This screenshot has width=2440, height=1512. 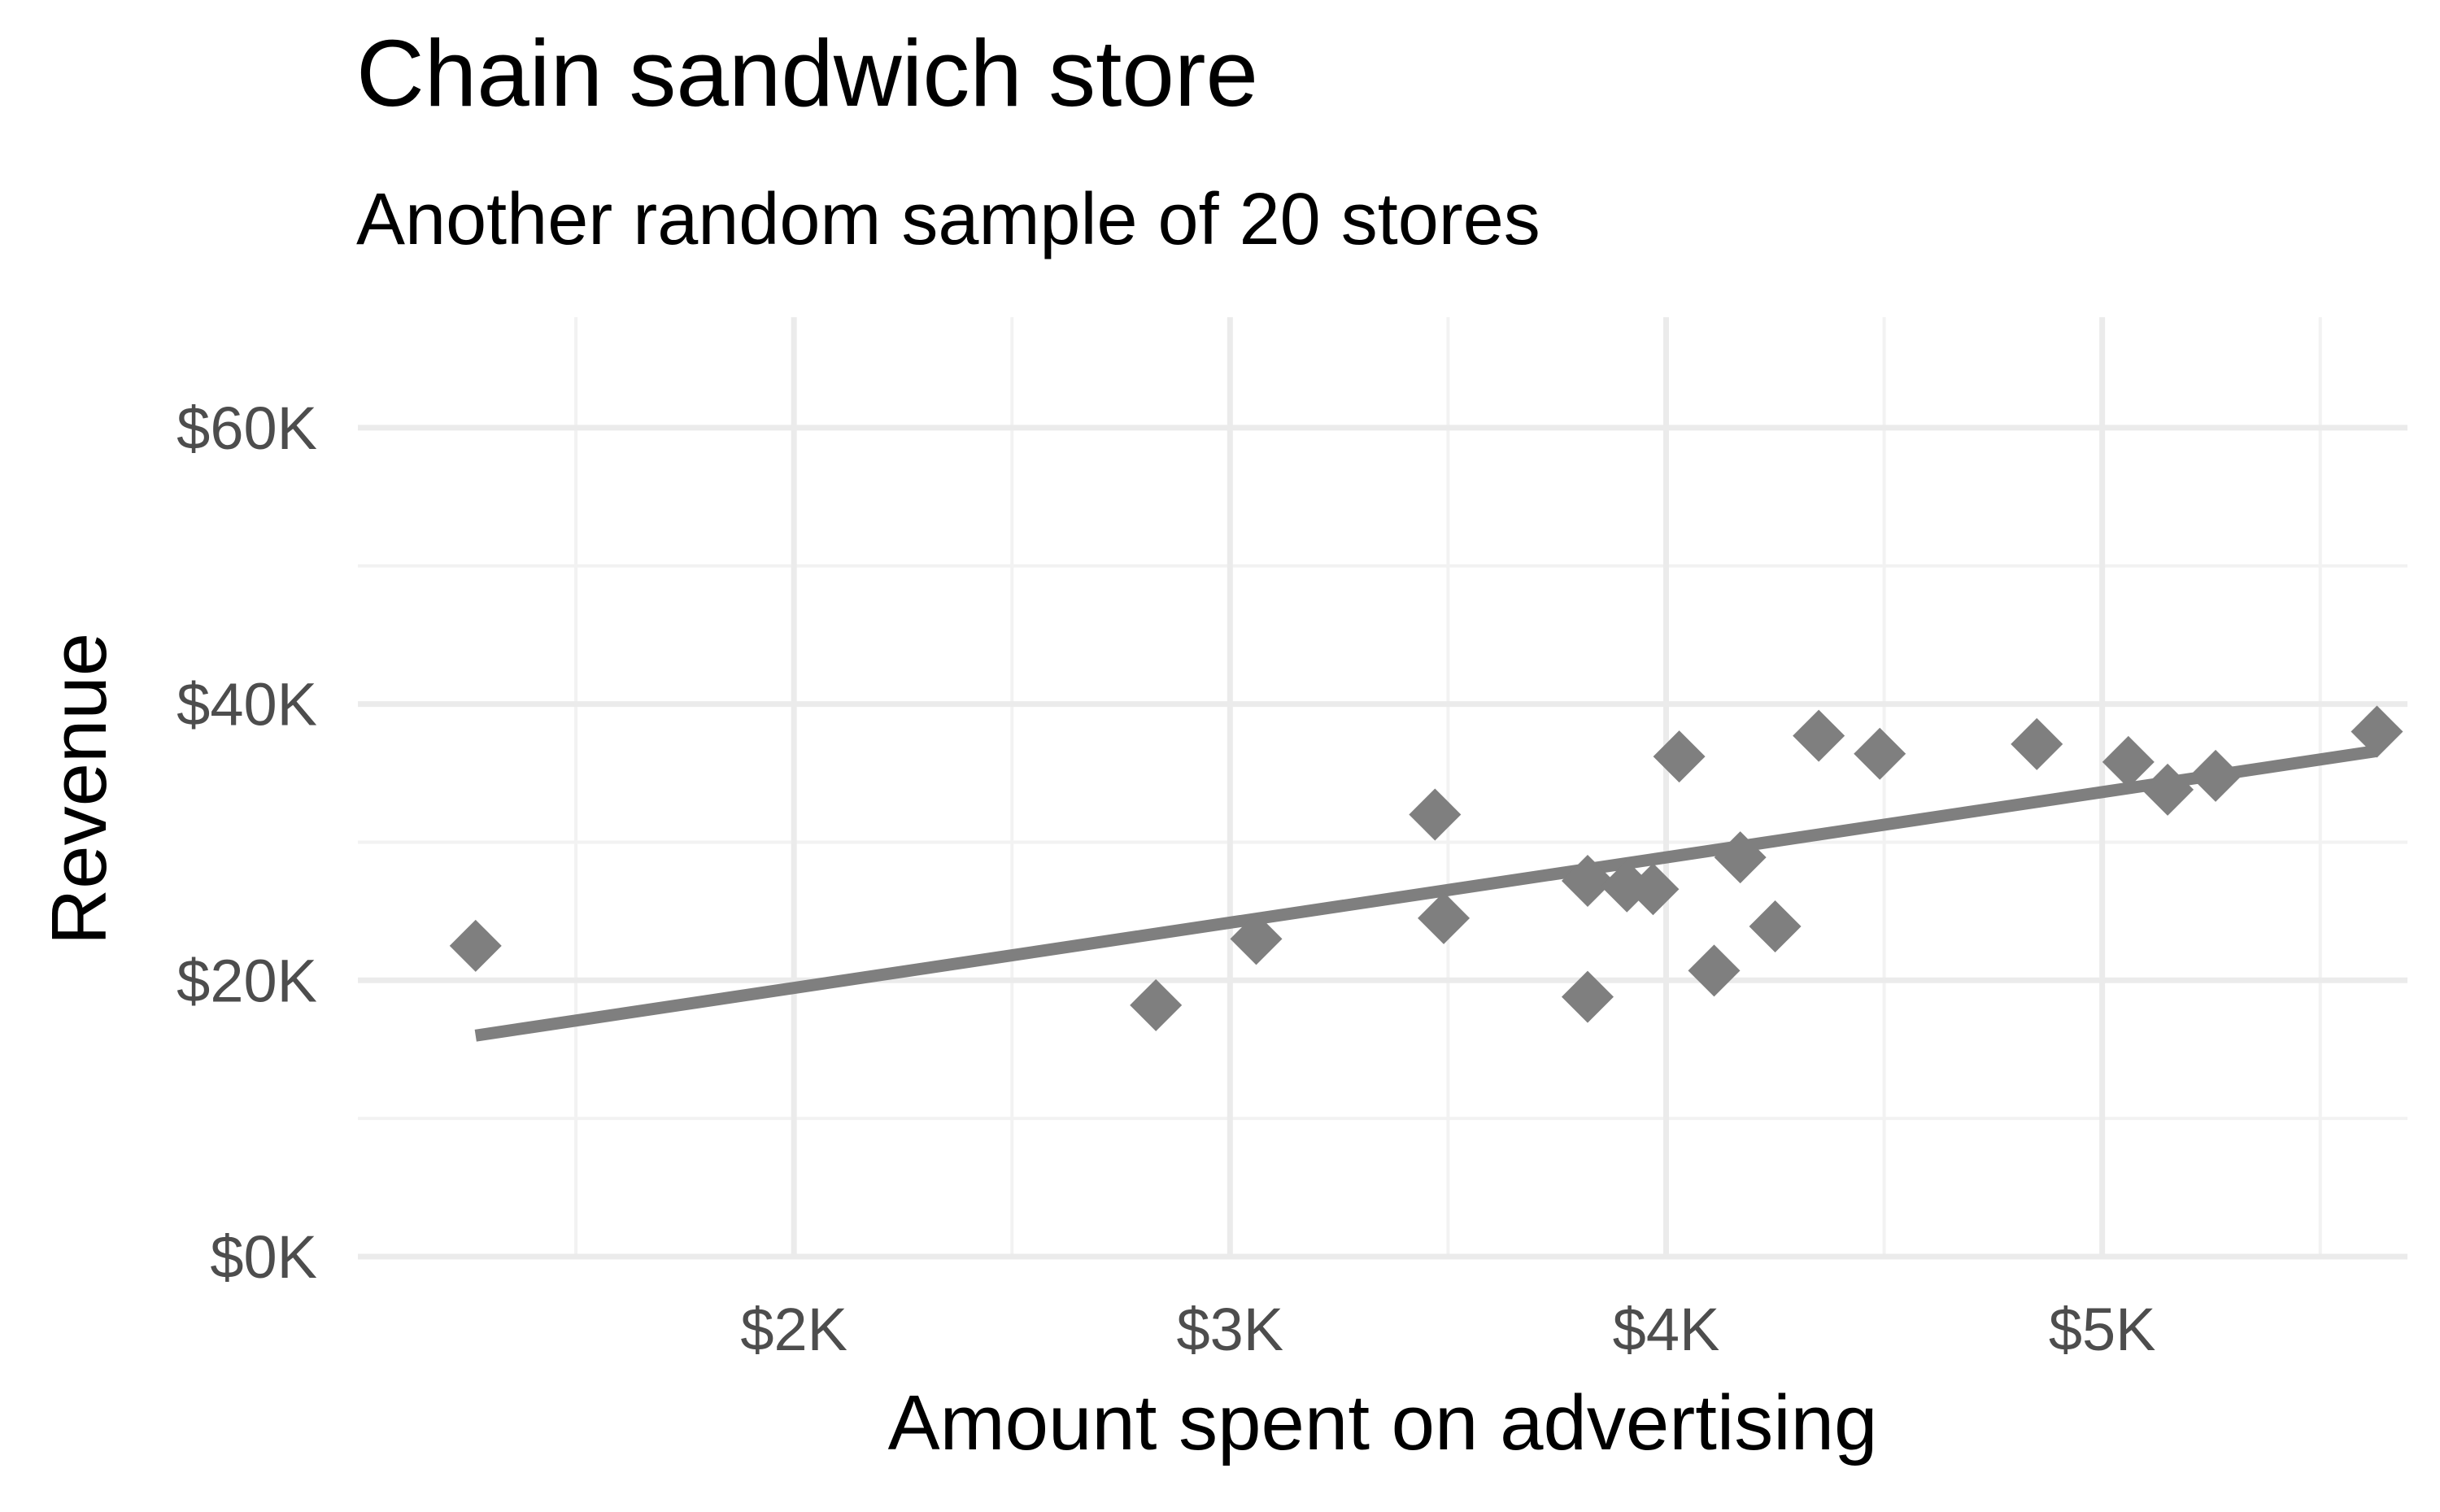 What do you see at coordinates (246, 842) in the screenshot?
I see `y-axis-tick-labels: $0K $20K $40K $60K` at bounding box center [246, 842].